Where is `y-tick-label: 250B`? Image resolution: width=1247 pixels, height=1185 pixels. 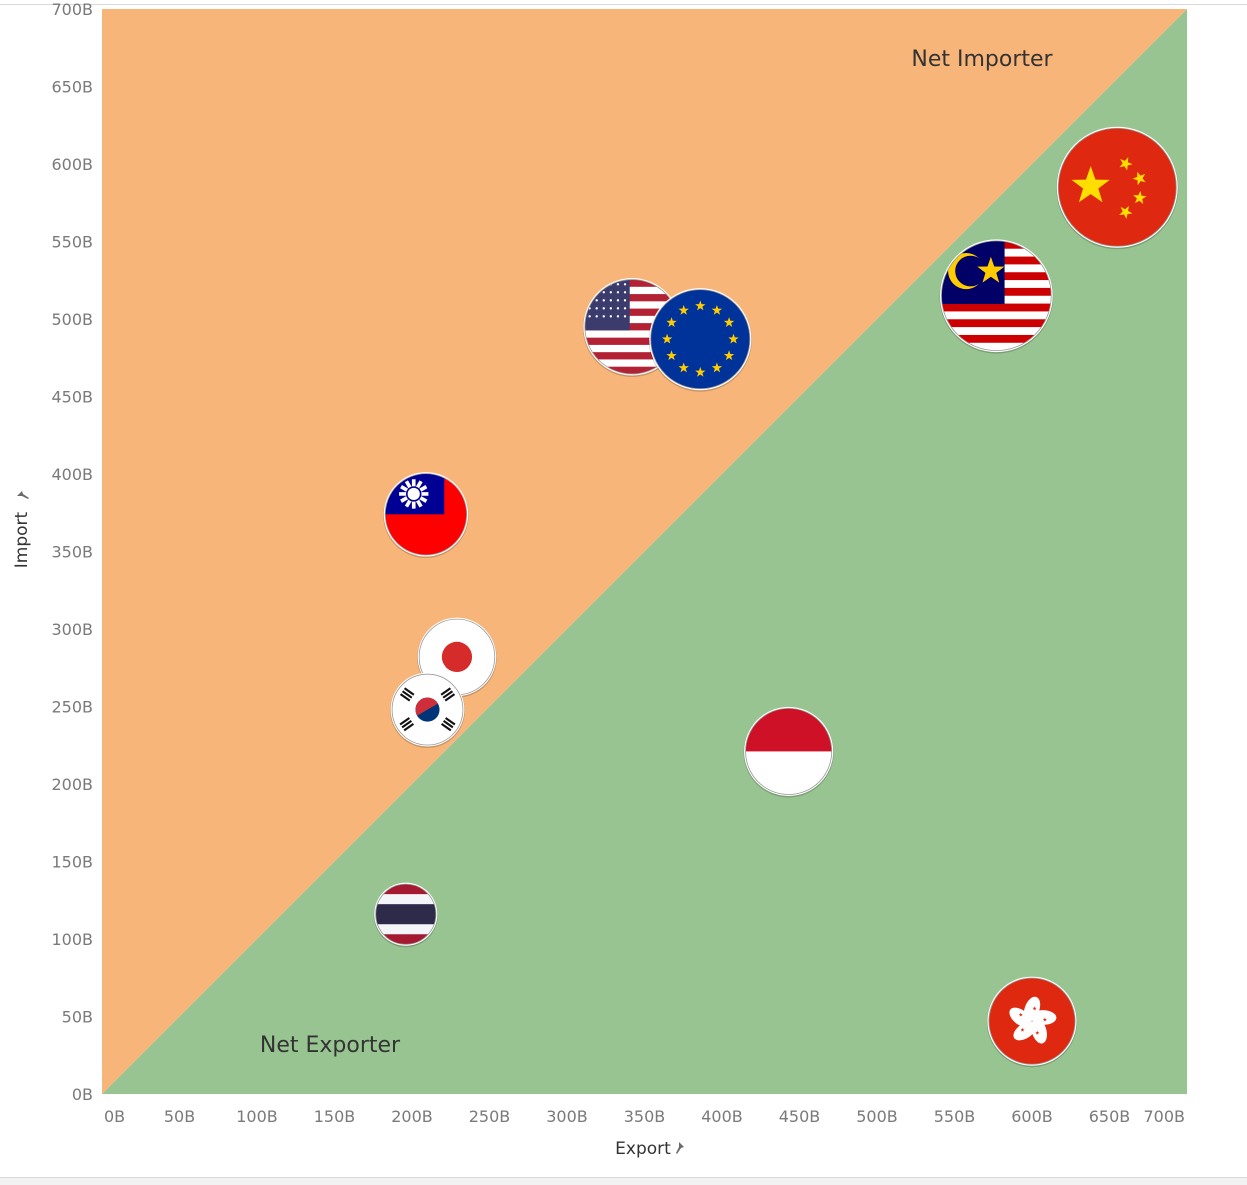
y-tick-label: 250B is located at coordinates (72, 707).